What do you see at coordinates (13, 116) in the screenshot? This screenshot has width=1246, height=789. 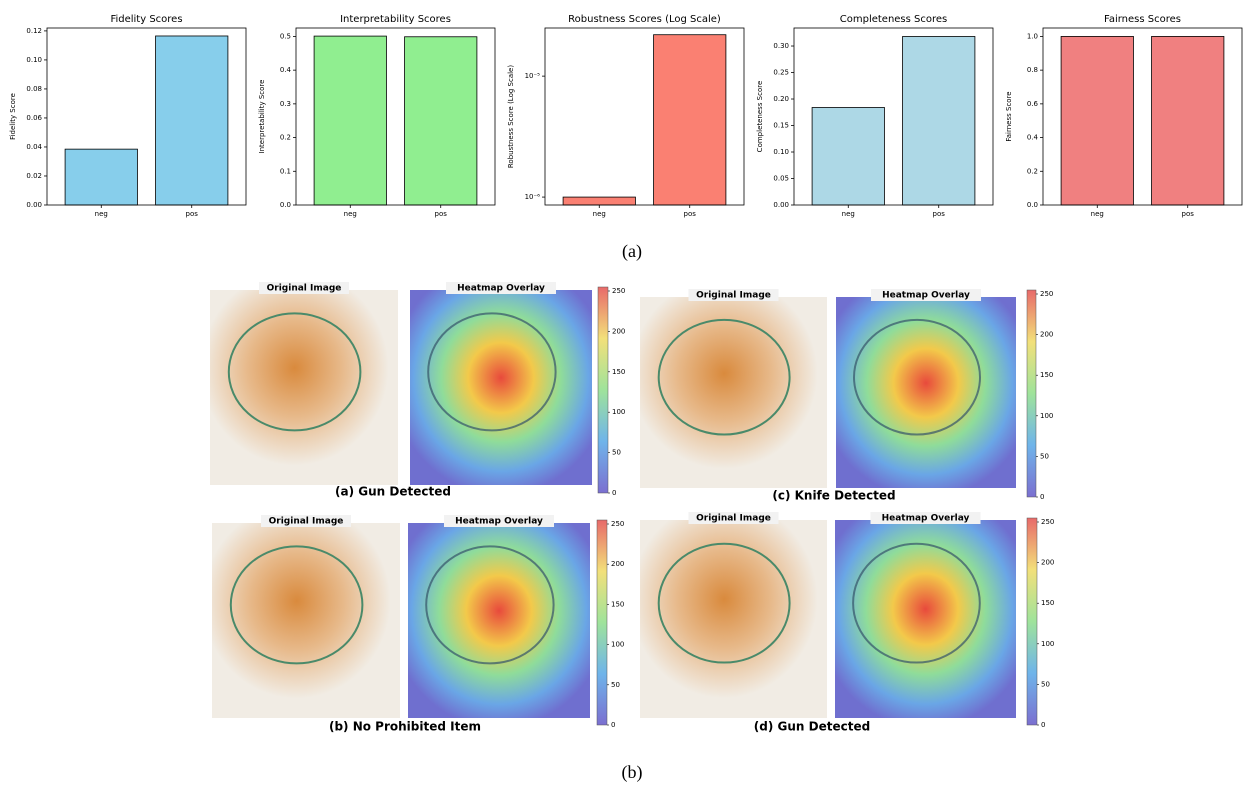 I see `y-axis-label: Fidelity Score` at bounding box center [13, 116].